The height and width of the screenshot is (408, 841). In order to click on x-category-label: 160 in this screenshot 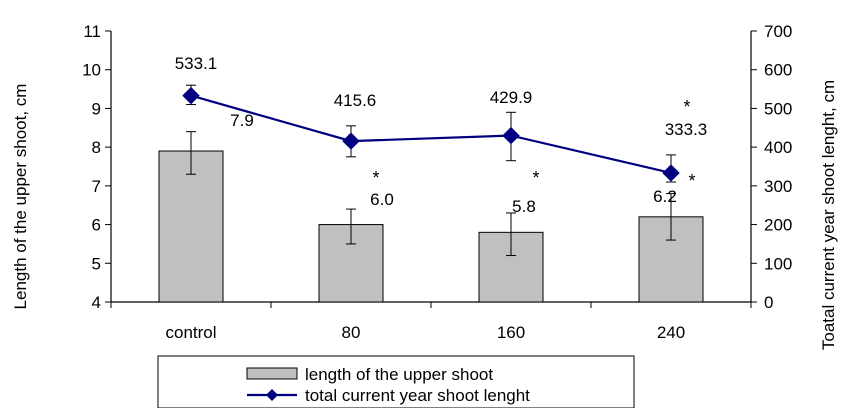, I will do `click(511, 332)`.